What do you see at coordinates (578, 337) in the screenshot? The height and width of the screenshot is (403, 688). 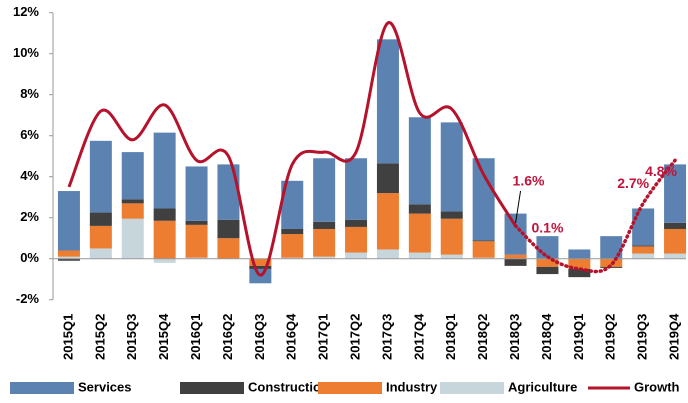 I see `x-tick-label: 2019Q1` at bounding box center [578, 337].